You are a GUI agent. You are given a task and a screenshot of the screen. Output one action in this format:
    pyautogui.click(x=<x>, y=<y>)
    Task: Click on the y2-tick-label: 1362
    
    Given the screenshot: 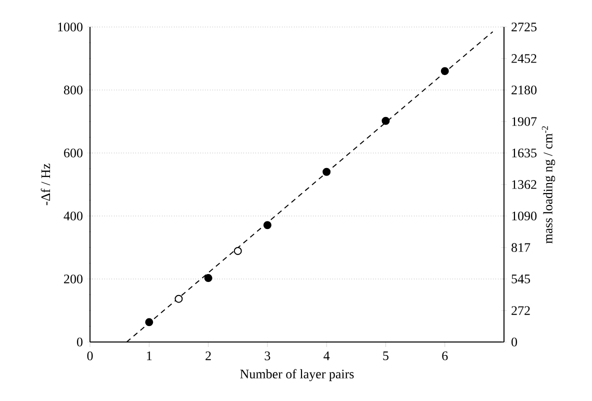 What is the action you would take?
    pyautogui.click(x=524, y=184)
    